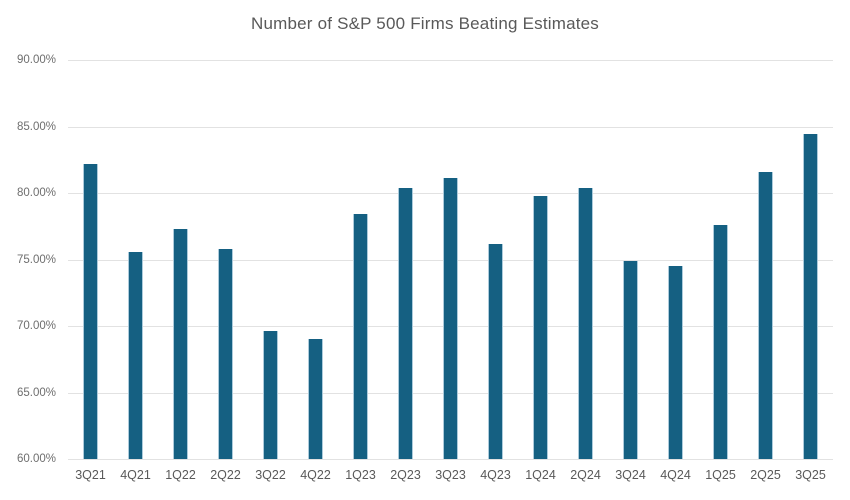  What do you see at coordinates (36, 459) in the screenshot?
I see `y-axis-tick-label: 60.00%` at bounding box center [36, 459].